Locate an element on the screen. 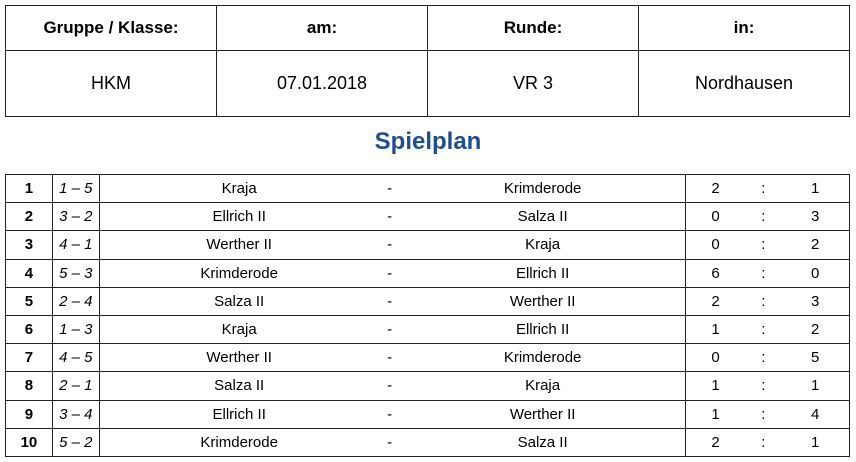  pairing: 3 – 2 is located at coordinates (76, 217).